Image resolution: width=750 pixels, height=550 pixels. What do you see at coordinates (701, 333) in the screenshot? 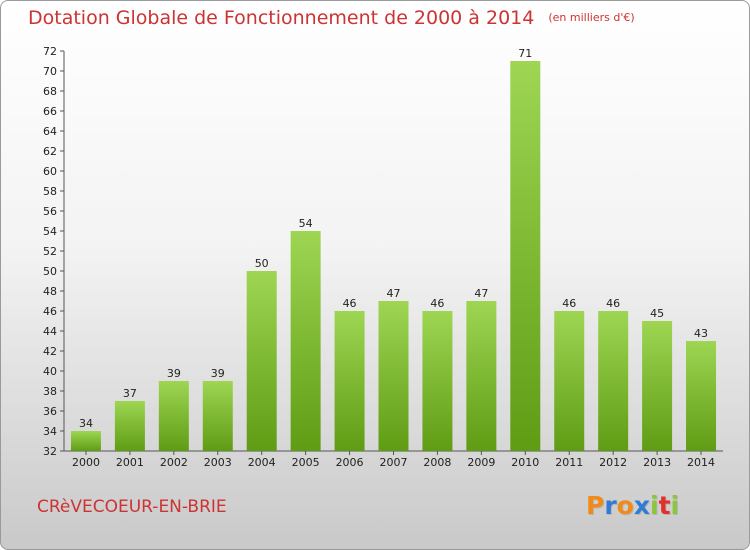
I see `bar-value-label: 43` at bounding box center [701, 333].